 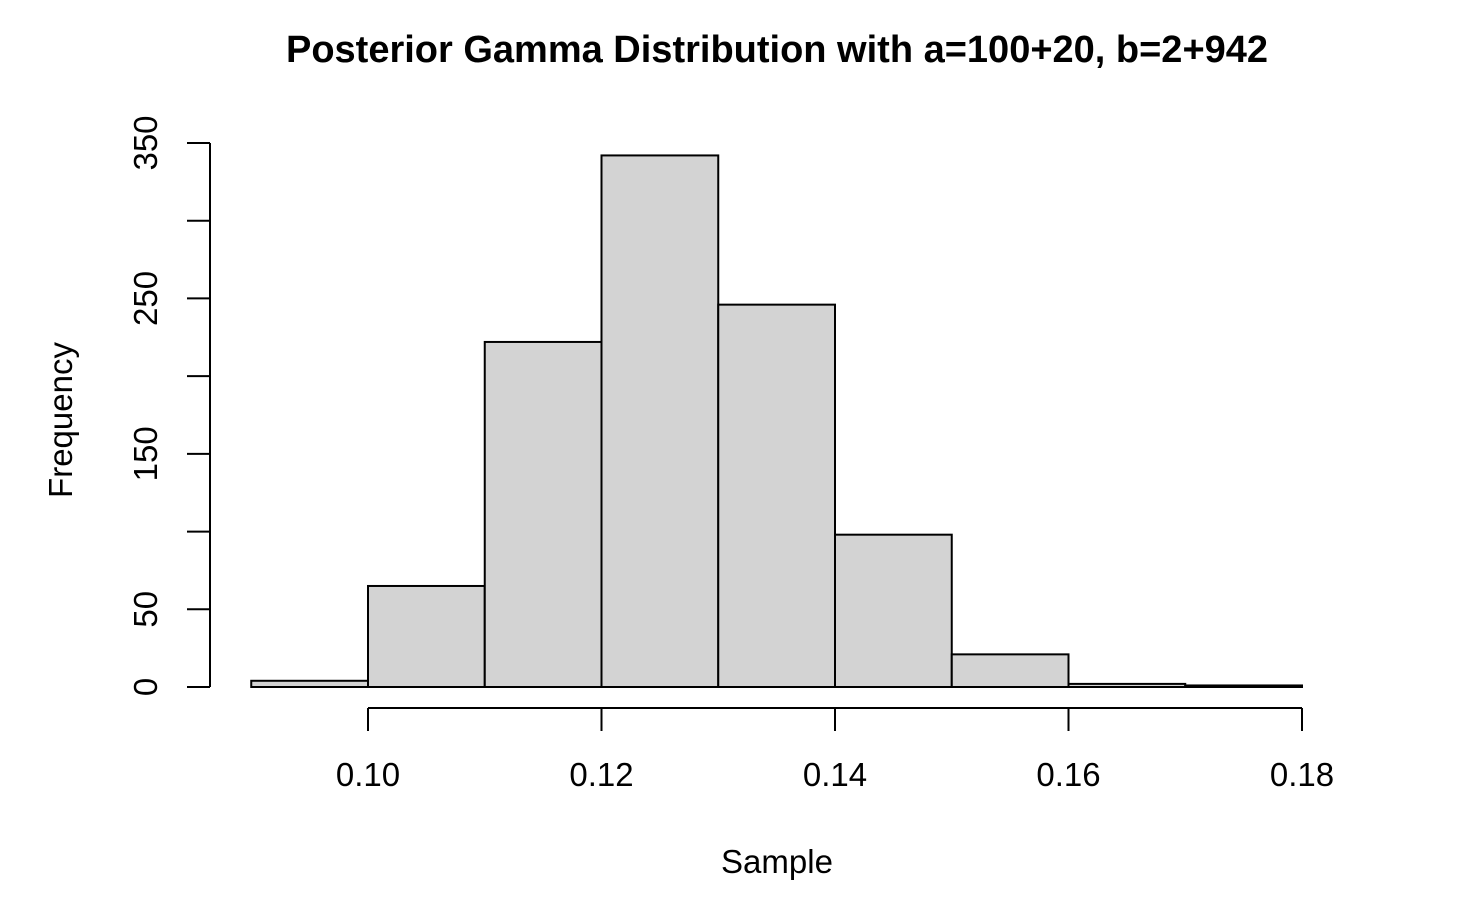 What do you see at coordinates (601, 774) in the screenshot?
I see `x-tick-label: 0.12` at bounding box center [601, 774].